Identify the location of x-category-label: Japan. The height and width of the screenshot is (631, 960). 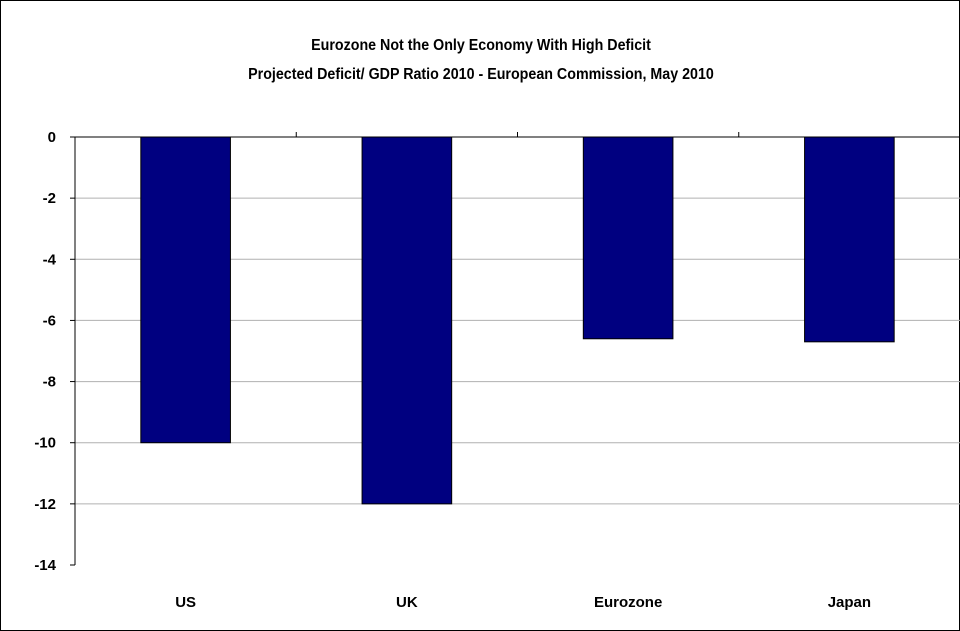
(849, 602).